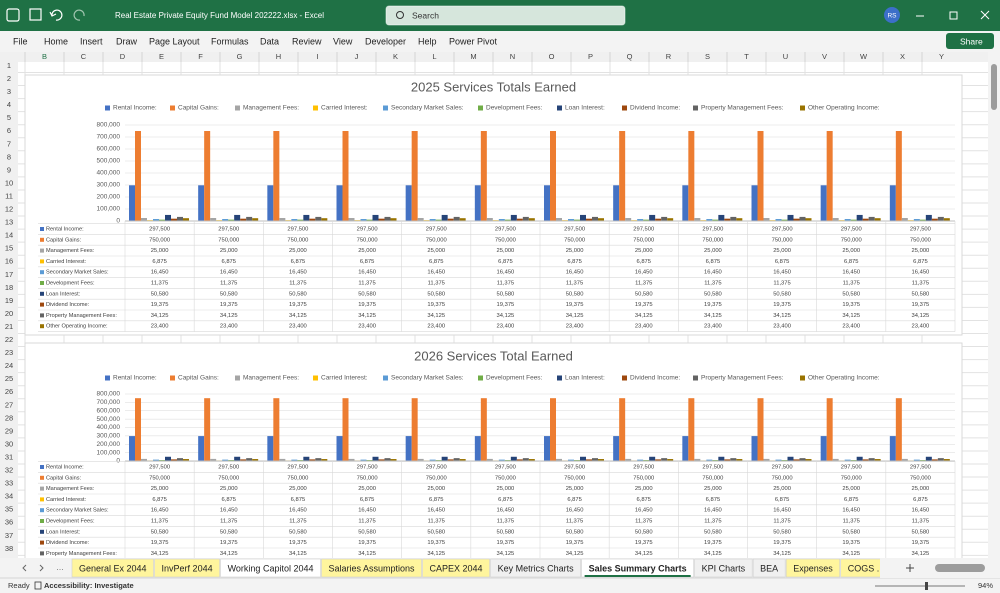 This screenshot has height=593, width=1000. I want to click on row-header: 38, so click(9, 548).